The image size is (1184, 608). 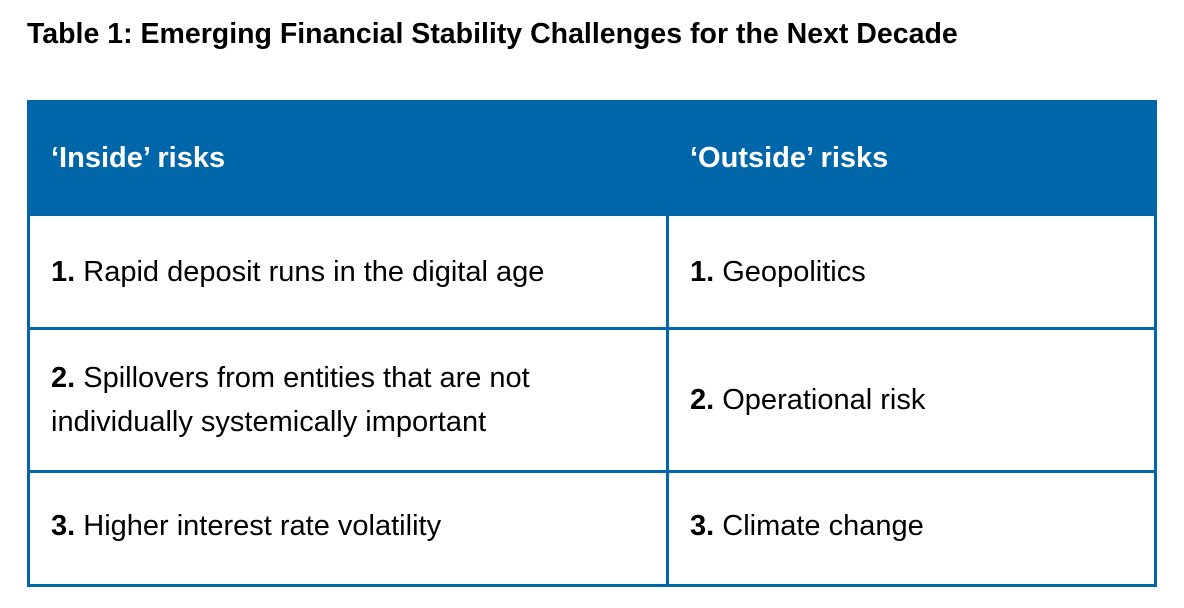 I want to click on column-divider, so click(x=667, y=400).